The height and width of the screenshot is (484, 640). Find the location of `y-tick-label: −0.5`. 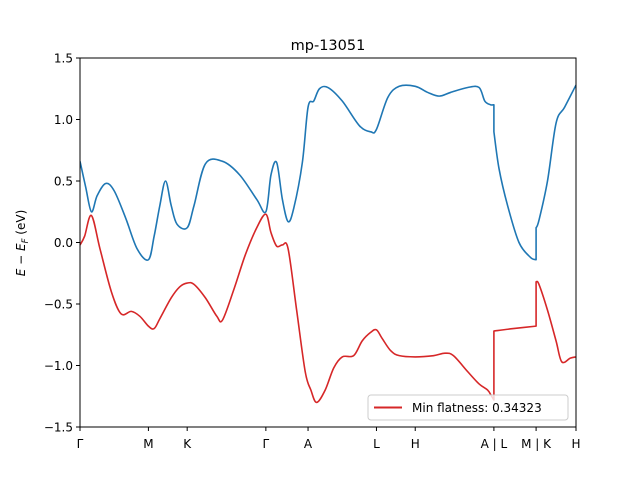

y-tick-label: −0.5 is located at coordinates (58, 305).